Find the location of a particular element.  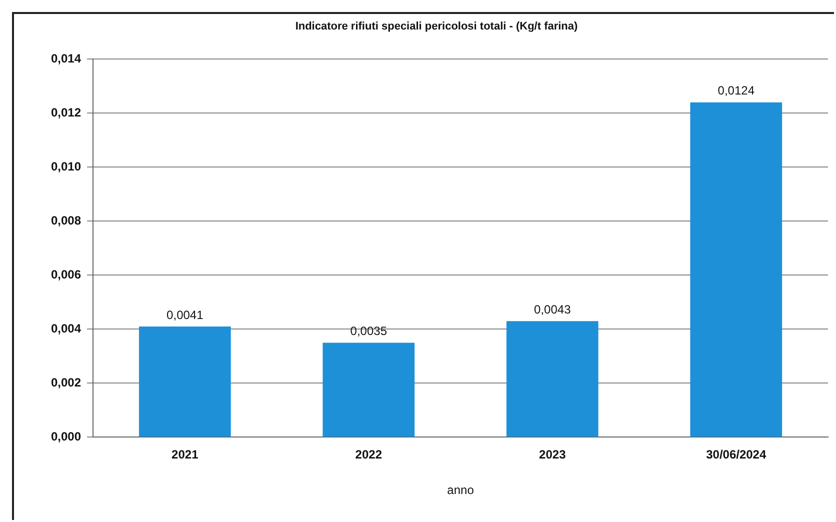

y-tick-label: 0,008 is located at coordinates (66, 221).